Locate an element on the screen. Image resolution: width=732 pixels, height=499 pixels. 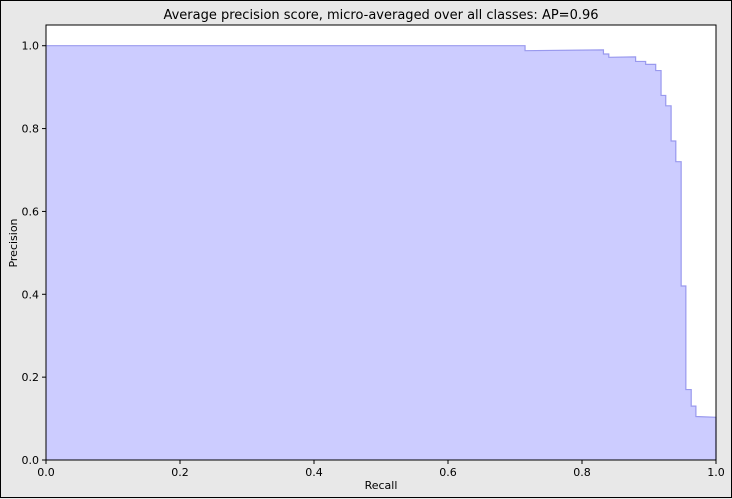
y-tick-label: 1.0 is located at coordinates (31, 46).